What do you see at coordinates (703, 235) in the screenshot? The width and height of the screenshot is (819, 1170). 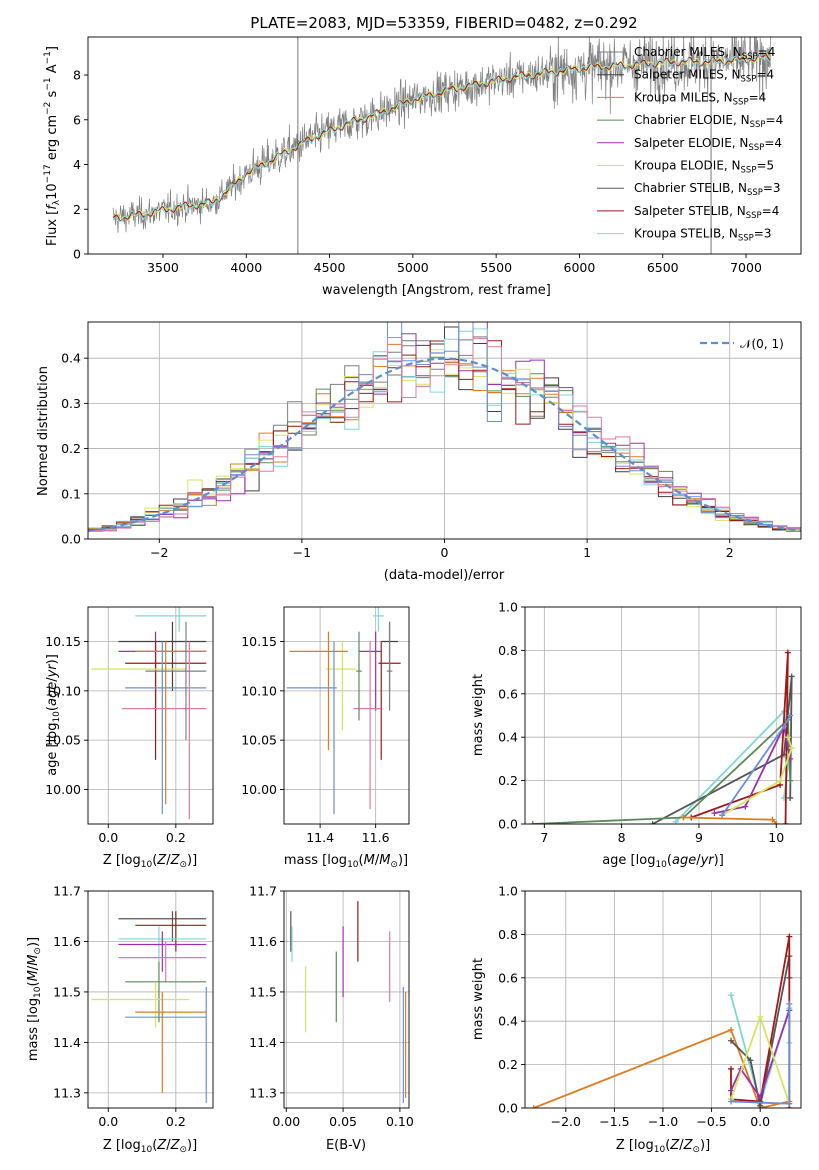 I see `legend-entry: Kroupa STELIB, NSSP=3` at bounding box center [703, 235].